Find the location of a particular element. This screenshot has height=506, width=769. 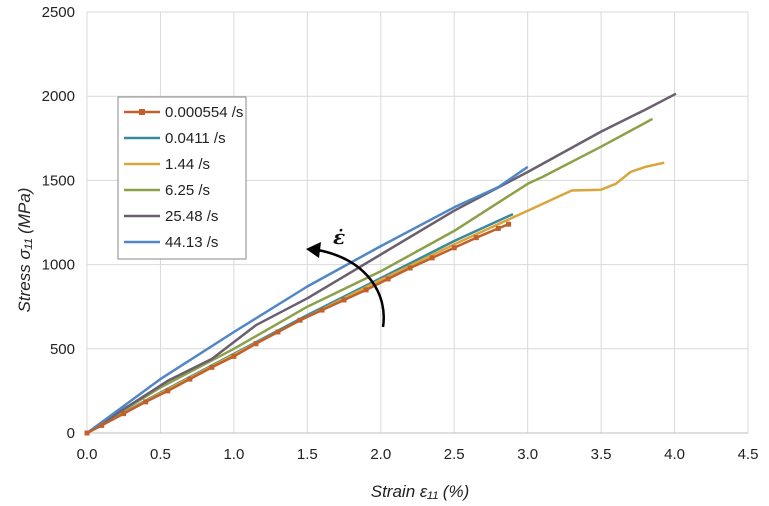

legend-marker is located at coordinates (142, 112).